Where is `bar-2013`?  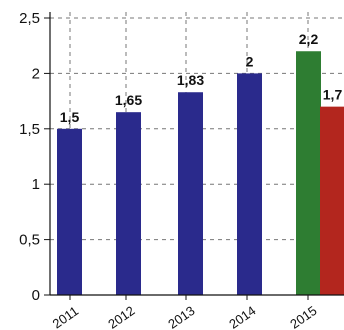 bar-2013 is located at coordinates (190, 194).